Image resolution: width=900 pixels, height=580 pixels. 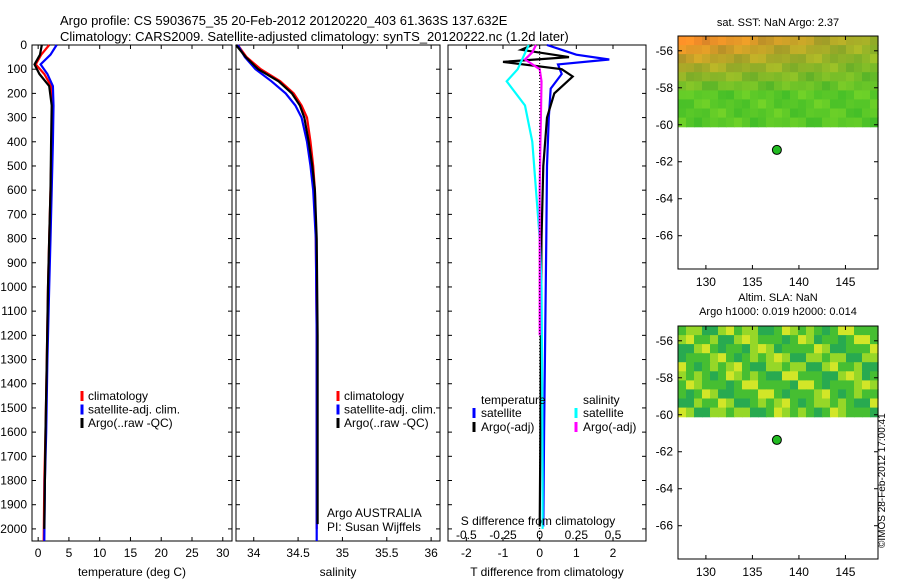 What do you see at coordinates (13, 456) in the screenshot?
I see `depth-tick-label: 1700` at bounding box center [13, 456].